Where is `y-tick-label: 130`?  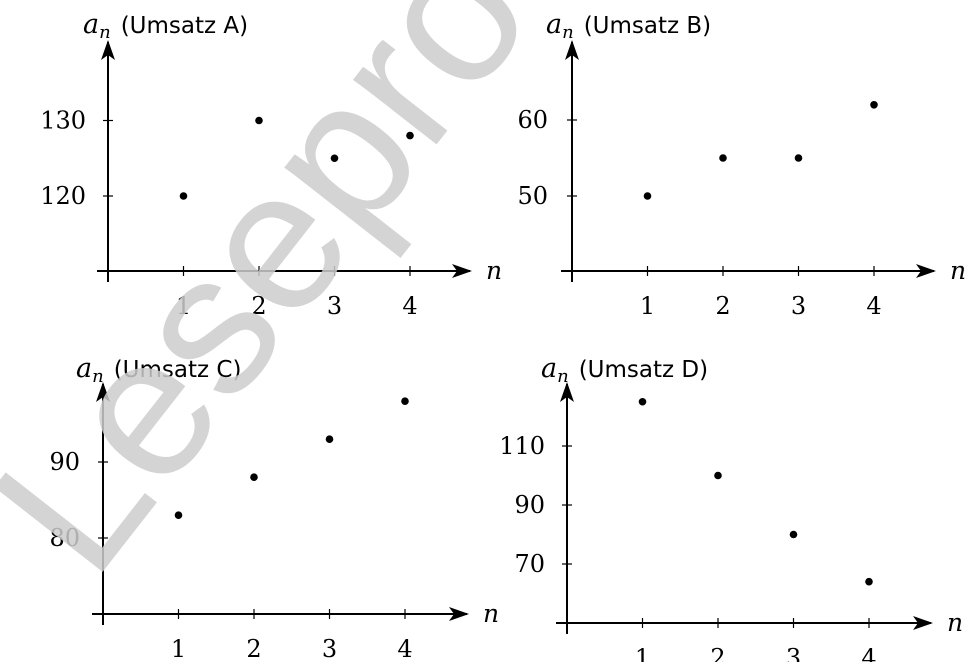 y-tick-label: 130 is located at coordinates (63, 121).